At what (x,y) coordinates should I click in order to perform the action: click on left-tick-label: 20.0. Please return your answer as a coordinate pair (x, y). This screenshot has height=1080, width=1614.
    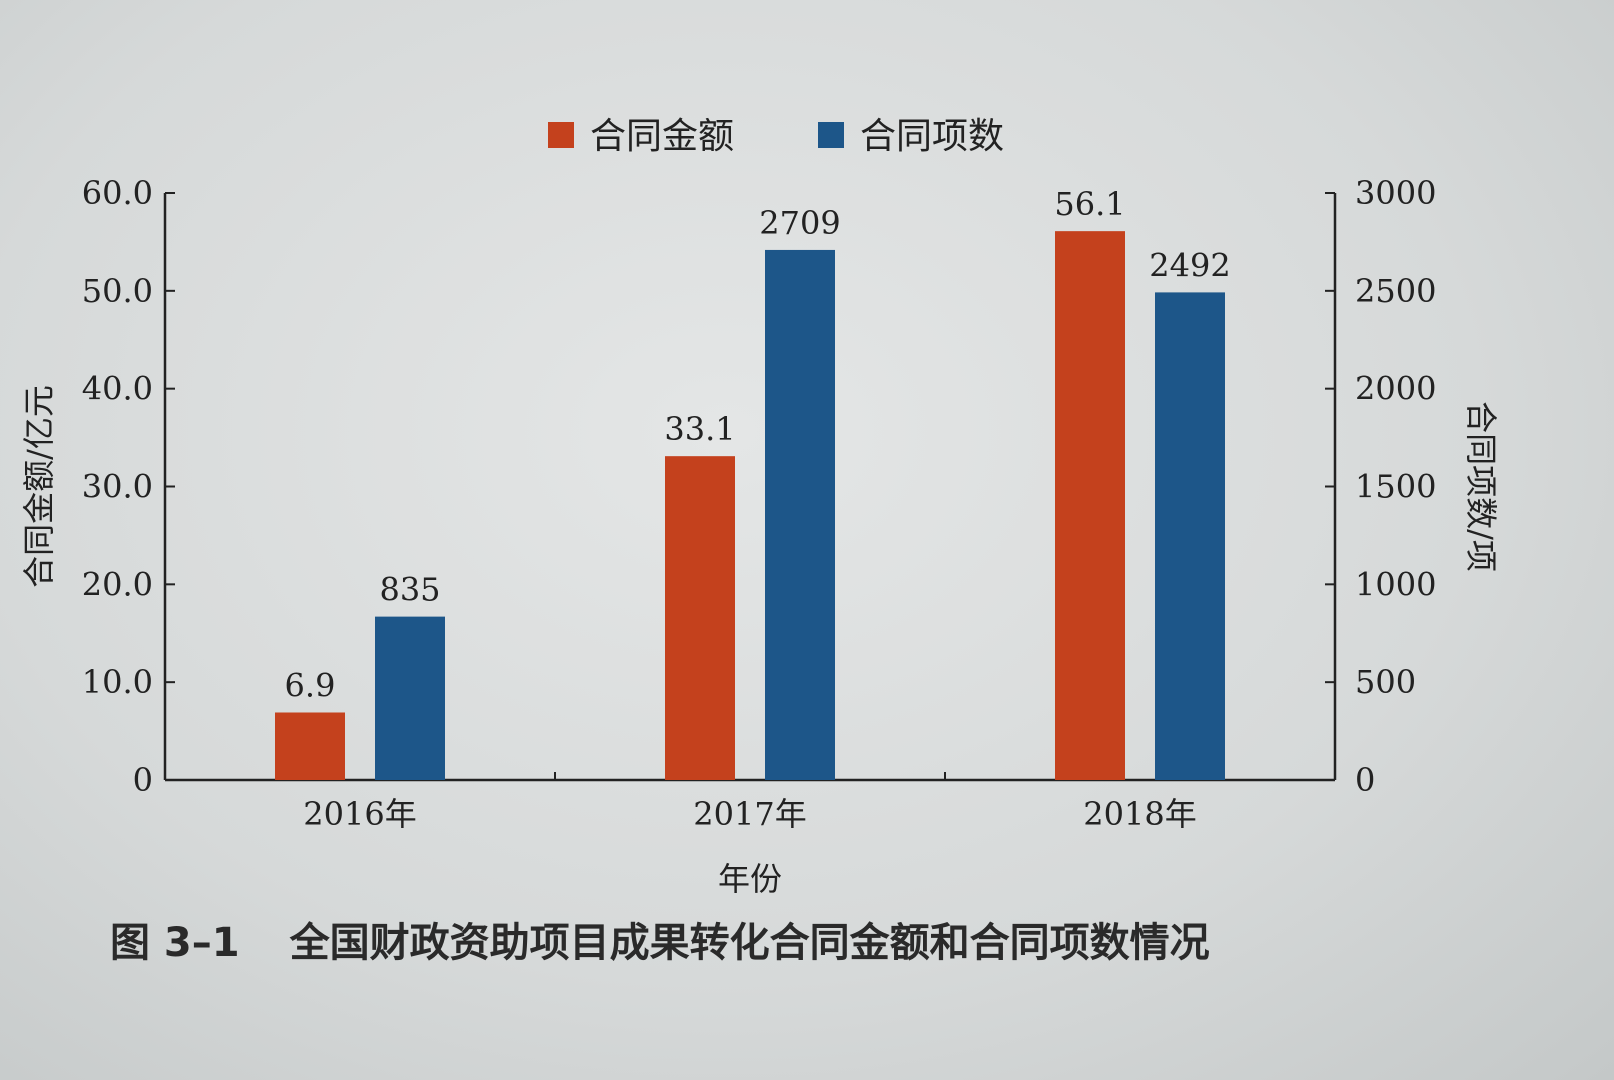
    Looking at the image, I should click on (117, 584).